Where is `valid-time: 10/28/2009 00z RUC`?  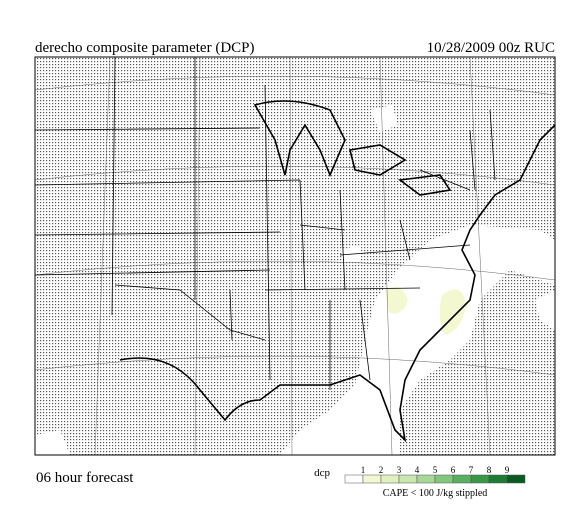 valid-time: 10/28/2009 00z RUC is located at coordinates (491, 48).